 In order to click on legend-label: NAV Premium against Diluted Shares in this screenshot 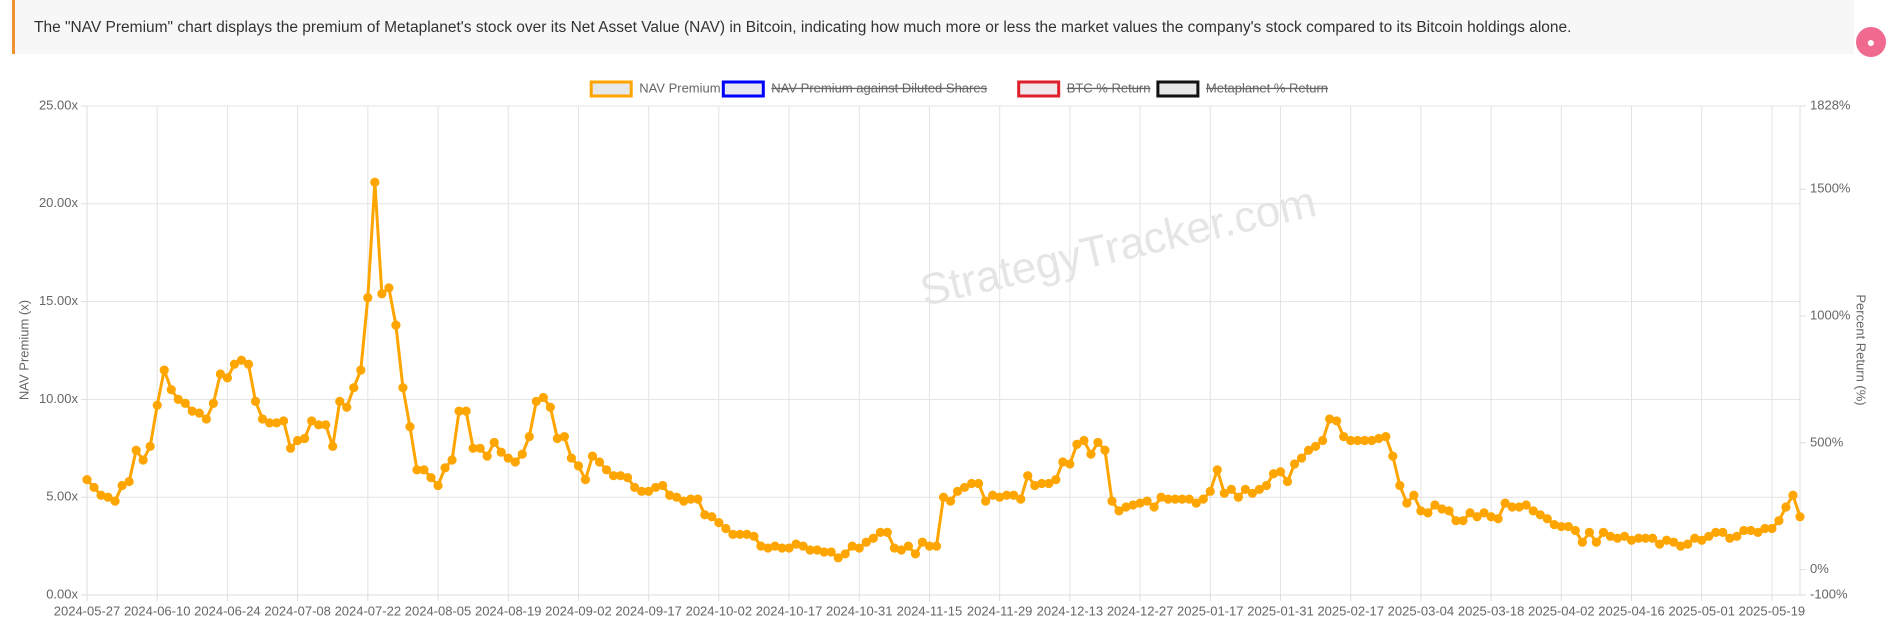, I will do `click(879, 87)`.